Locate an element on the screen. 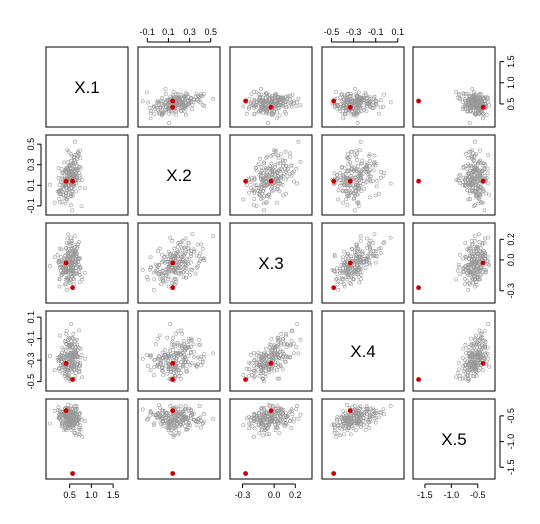 The width and height of the screenshot is (540, 524). variable-label: X.1 is located at coordinates (87, 87).